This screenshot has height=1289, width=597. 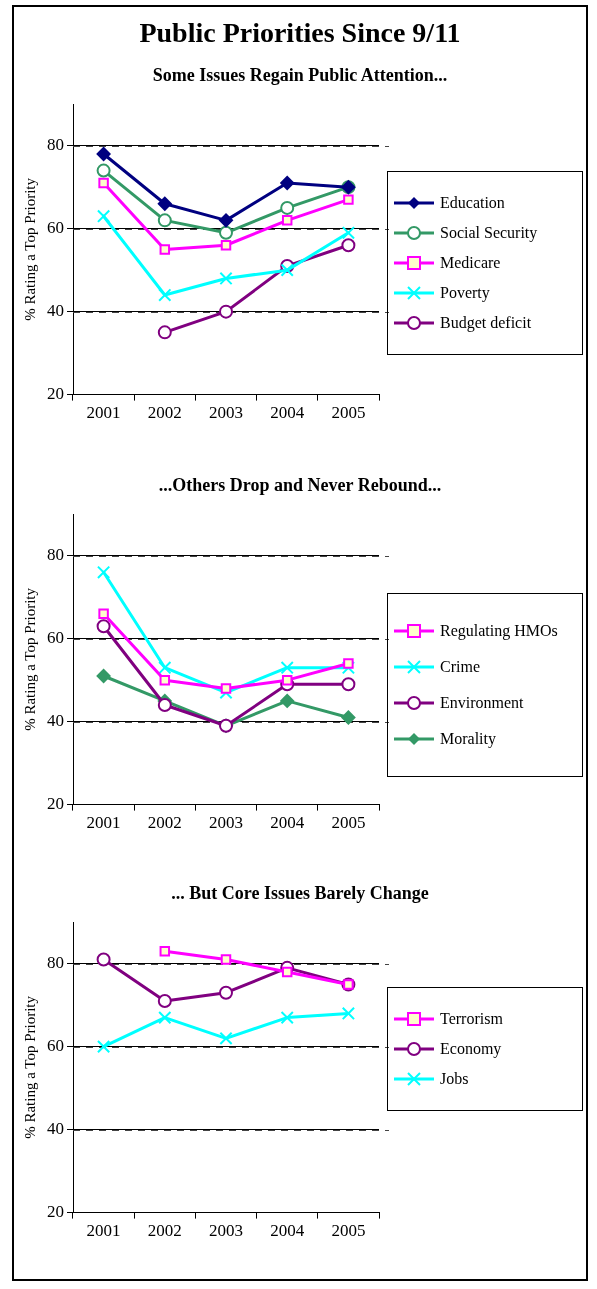 I want to click on legend-label: Regulating HMOs, so click(x=499, y=631).